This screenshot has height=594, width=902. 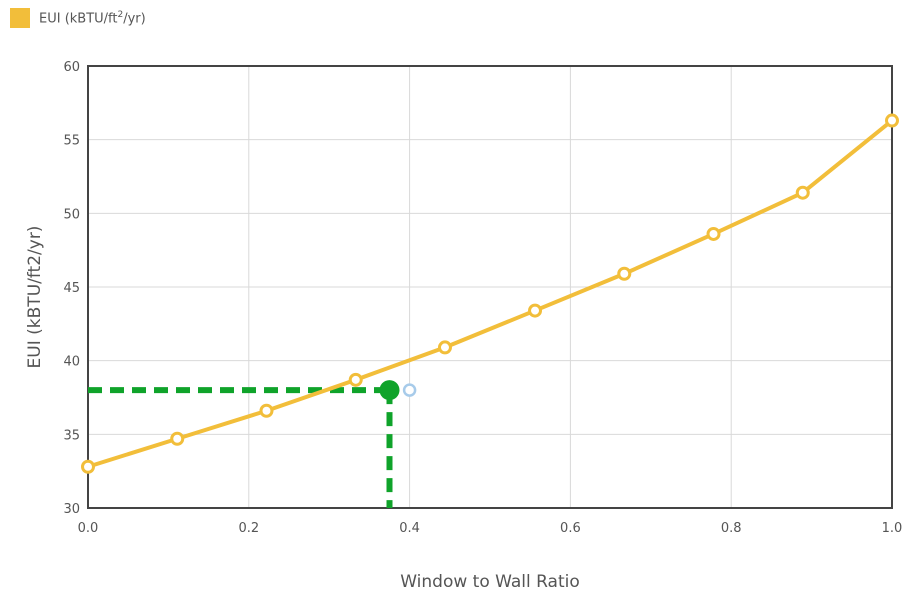 What do you see at coordinates (120, 14) in the screenshot?
I see `legend-label-superscript: 2` at bounding box center [120, 14].